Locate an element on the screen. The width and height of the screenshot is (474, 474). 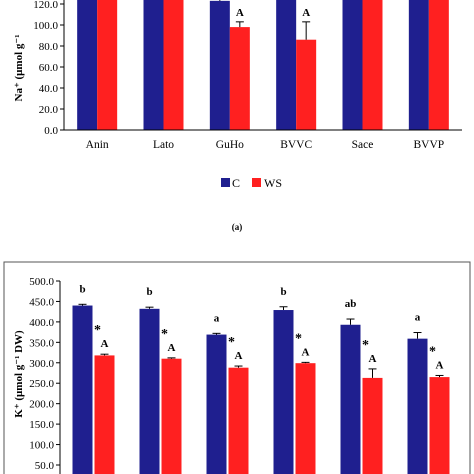
category-label-a: BVVC is located at coordinates (296, 145).